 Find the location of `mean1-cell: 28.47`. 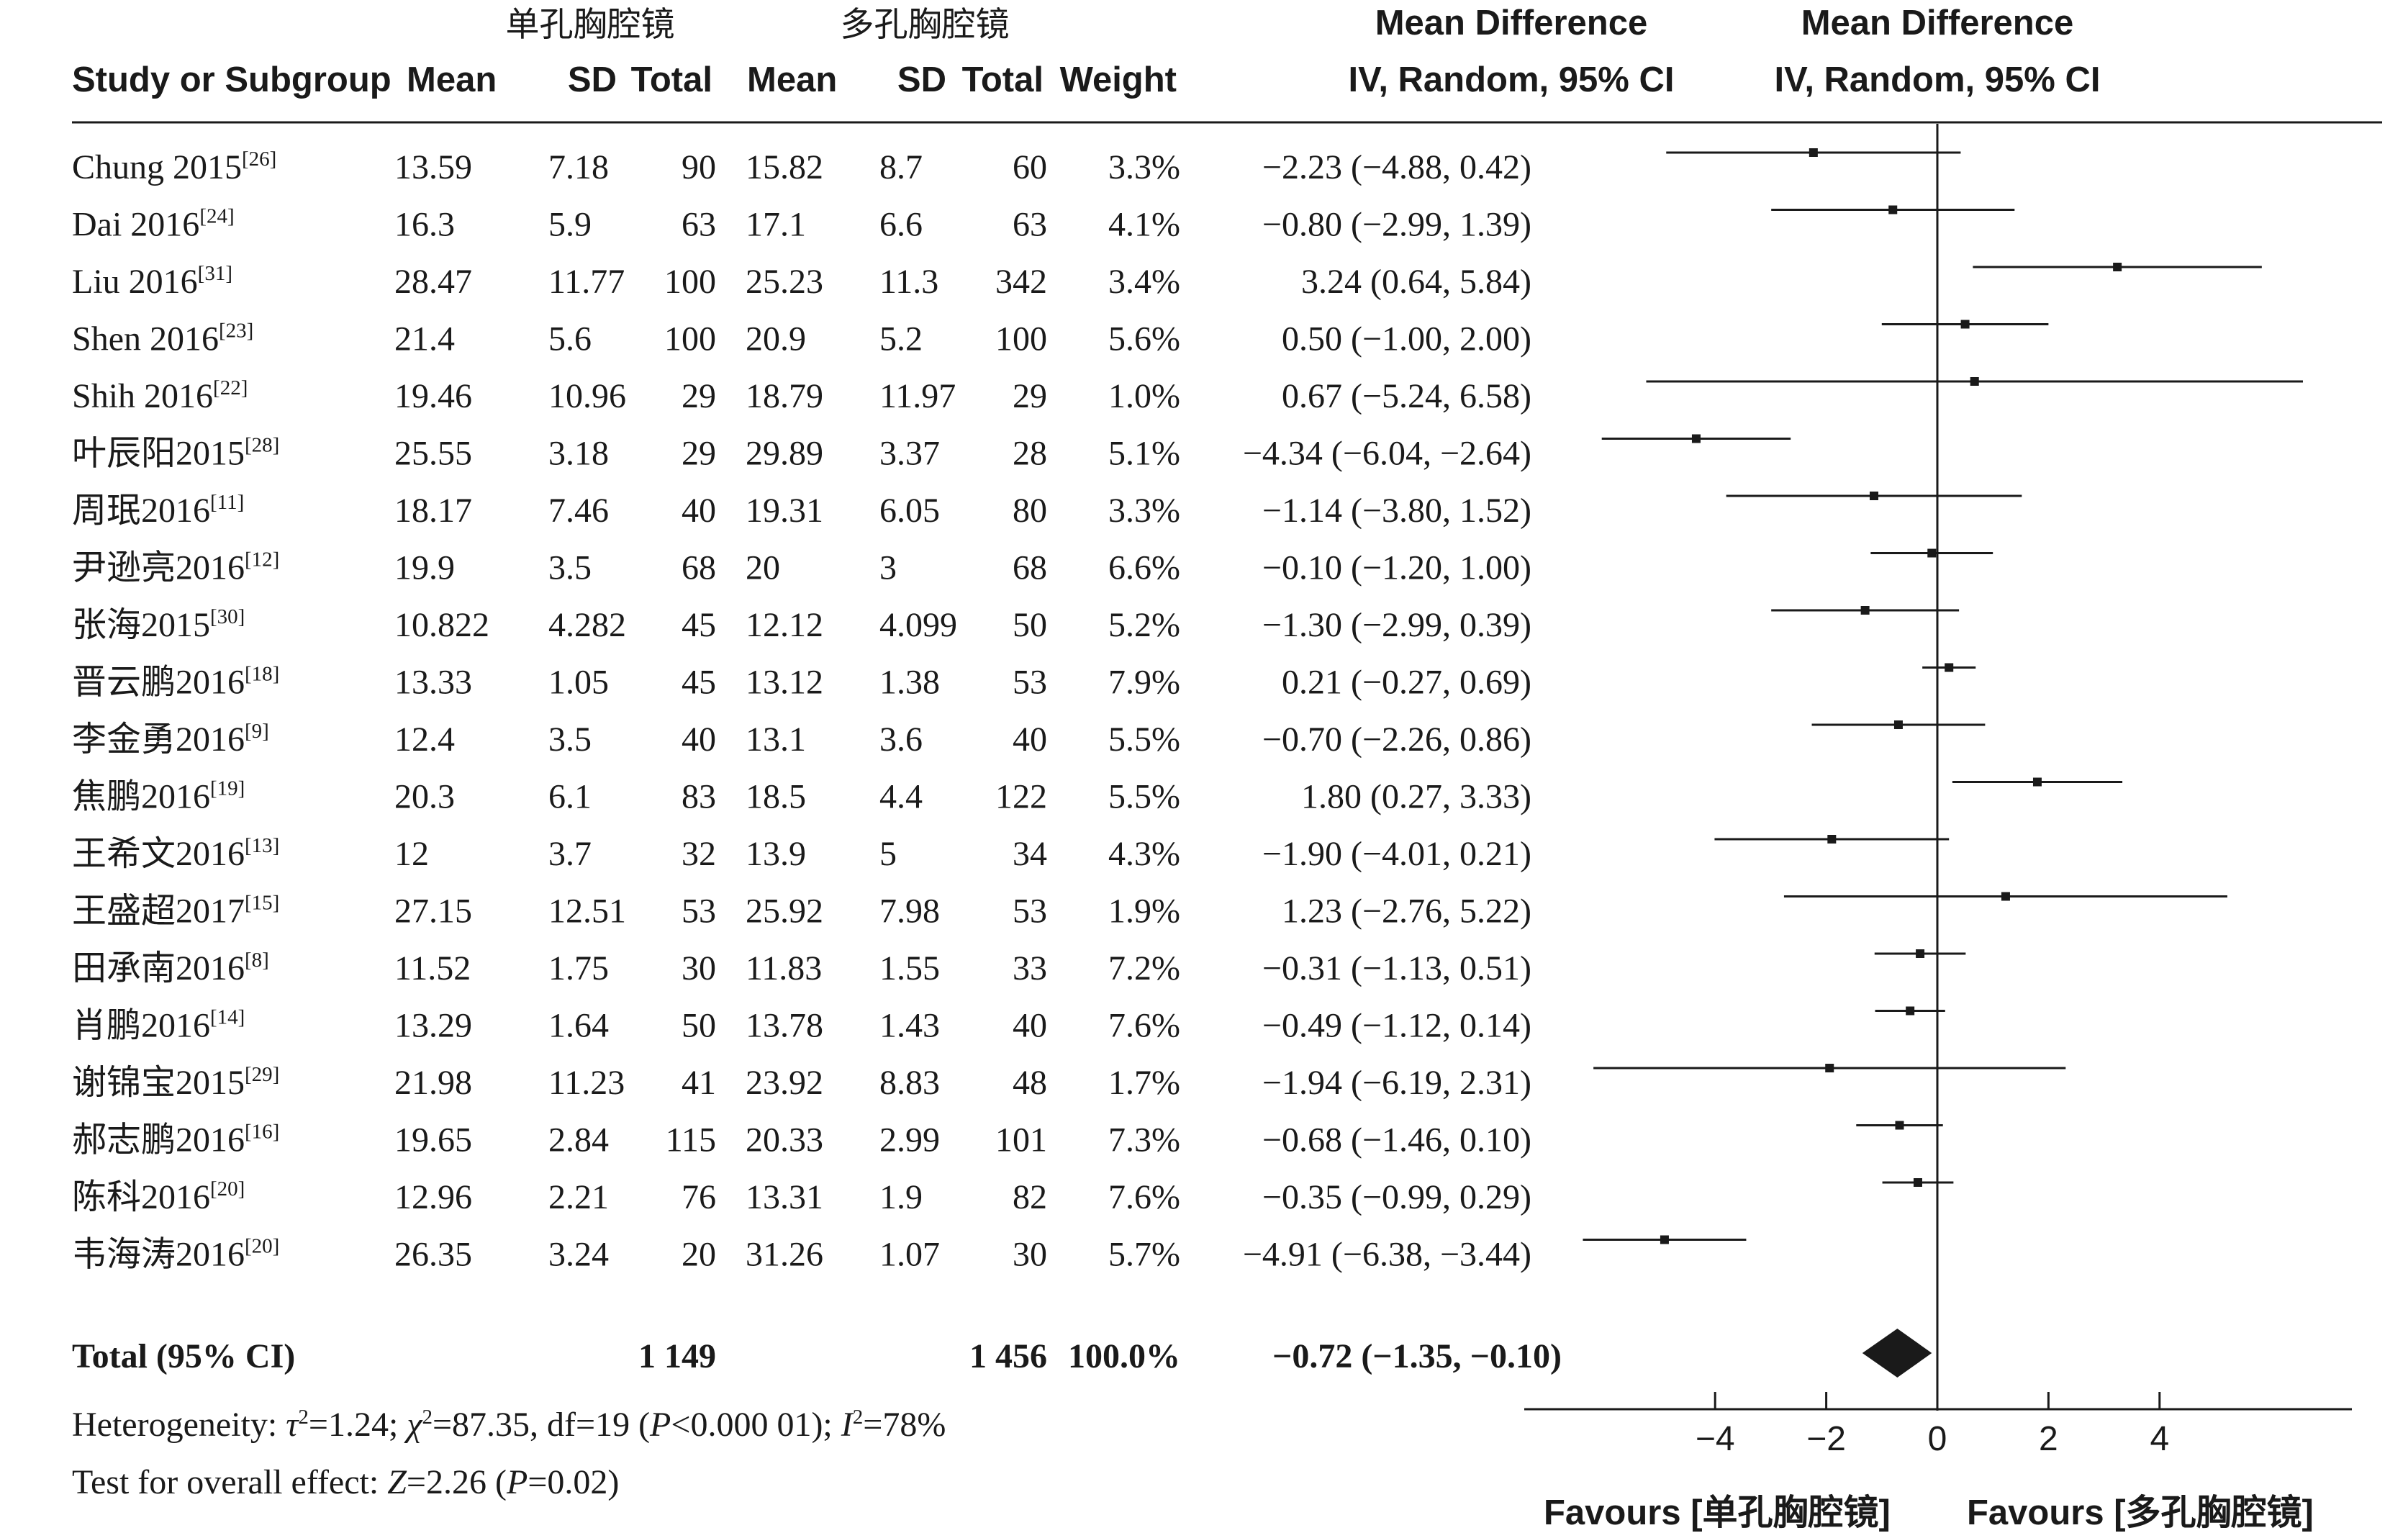

mean1-cell: 28.47 is located at coordinates (433, 282).